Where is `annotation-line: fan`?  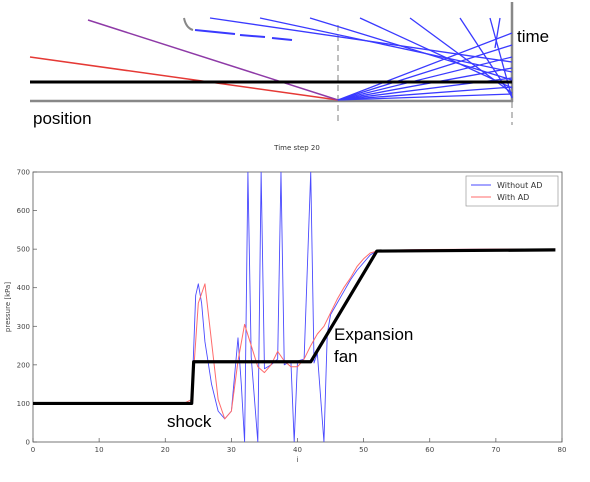 annotation-line: fan is located at coordinates (346, 356).